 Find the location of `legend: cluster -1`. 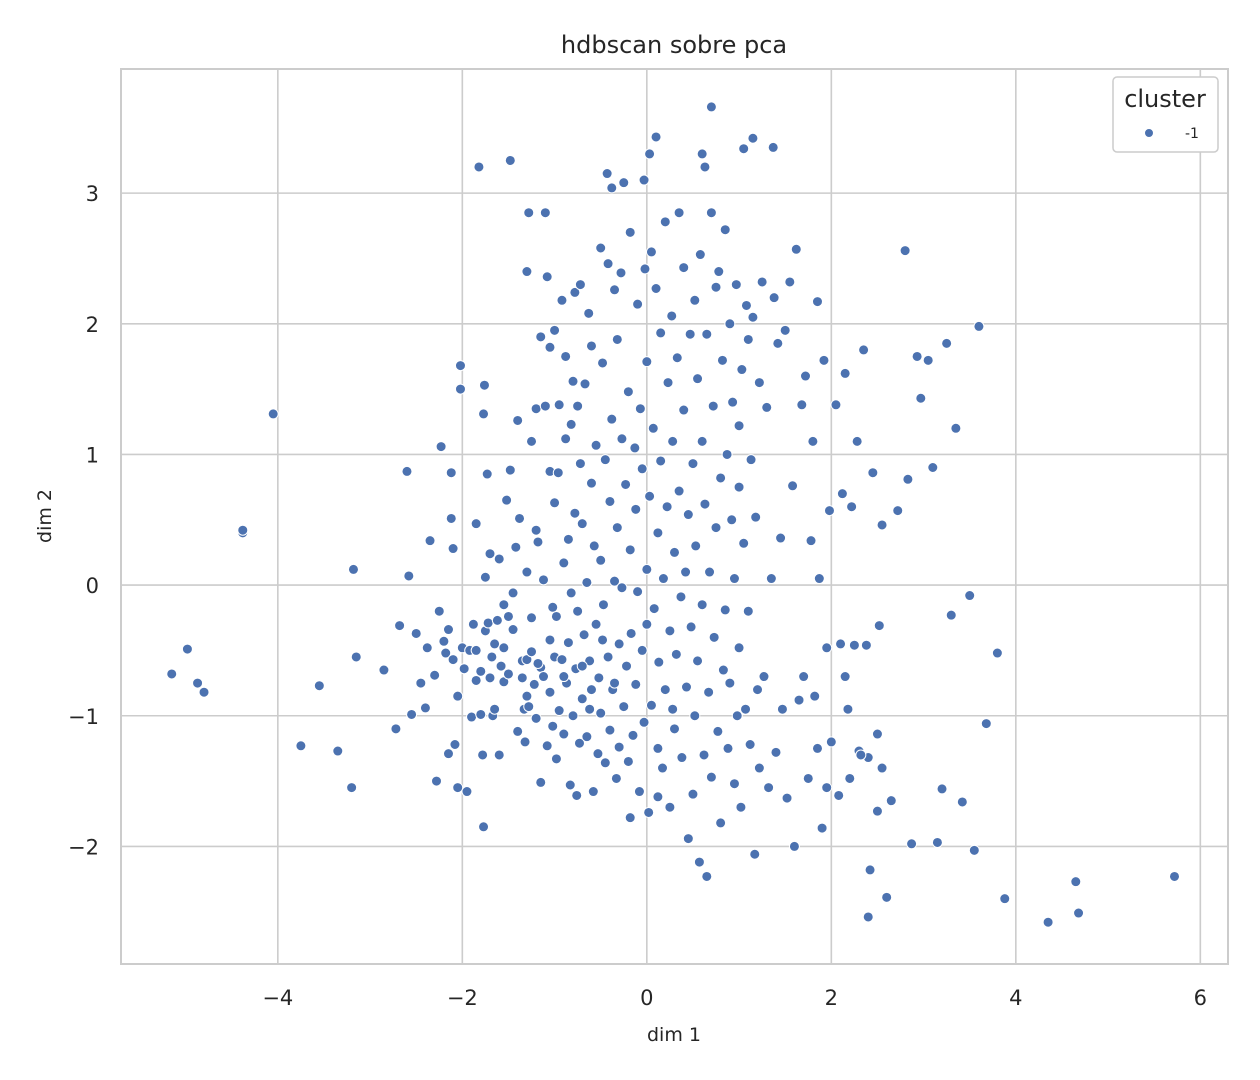

legend: cluster -1 is located at coordinates (1165, 114).